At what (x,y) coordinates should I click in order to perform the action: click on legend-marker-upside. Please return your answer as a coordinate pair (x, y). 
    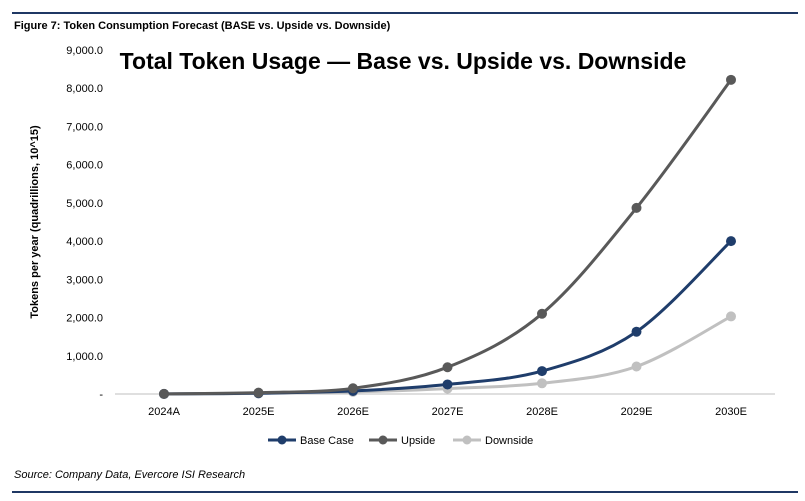
    Looking at the image, I should click on (383, 440).